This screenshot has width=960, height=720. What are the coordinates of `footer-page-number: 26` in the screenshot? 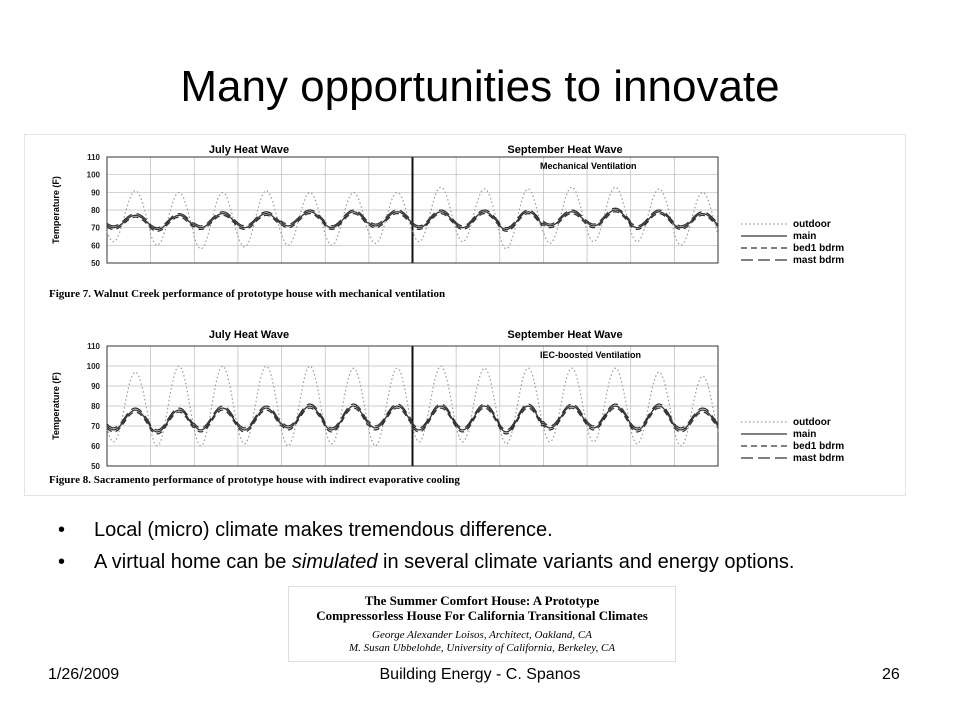 It's located at (891, 674).